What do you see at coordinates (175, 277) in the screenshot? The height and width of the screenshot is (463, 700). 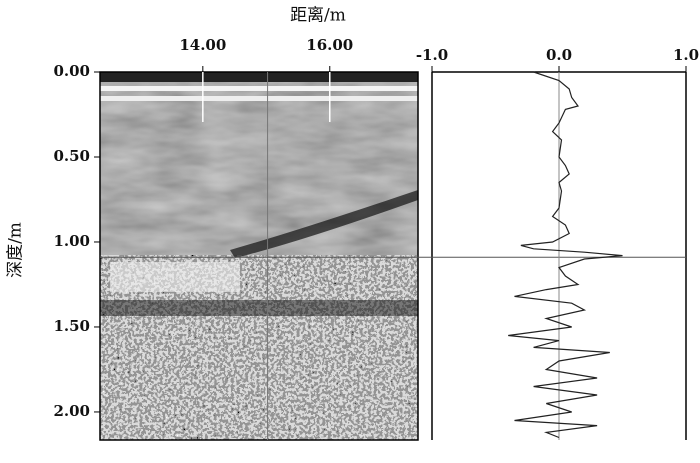 I see `bright-zone` at bounding box center [175, 277].